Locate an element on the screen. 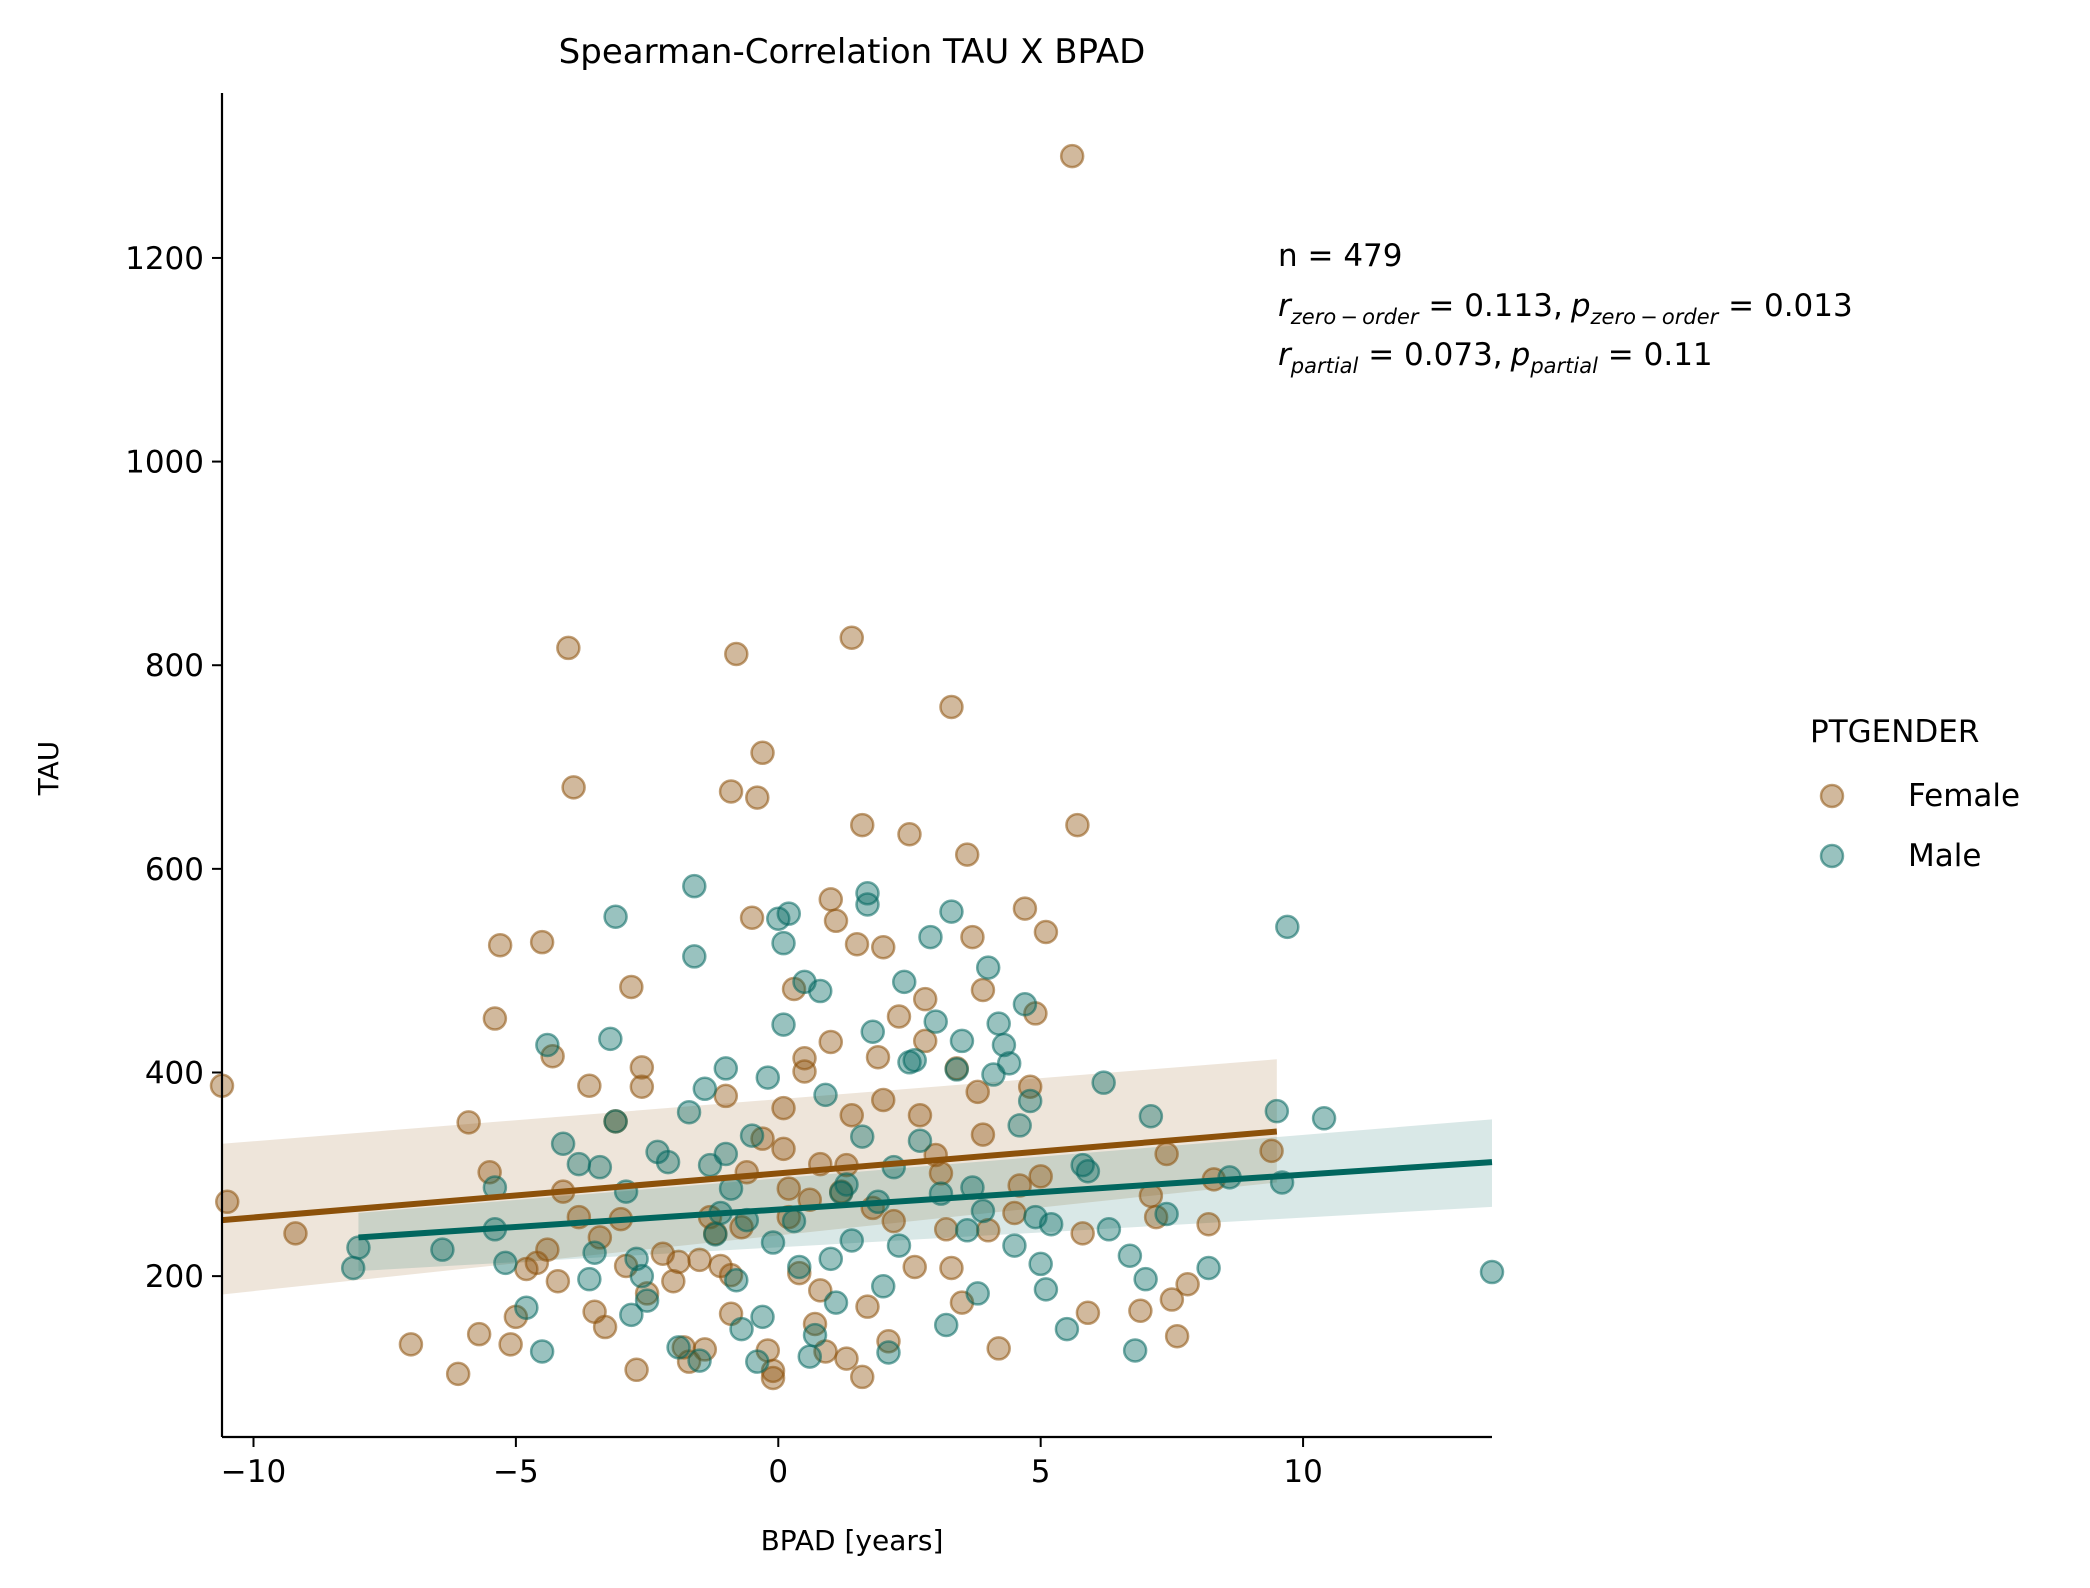  r-zero-order-symbol: r is located at coordinates (1285, 306).